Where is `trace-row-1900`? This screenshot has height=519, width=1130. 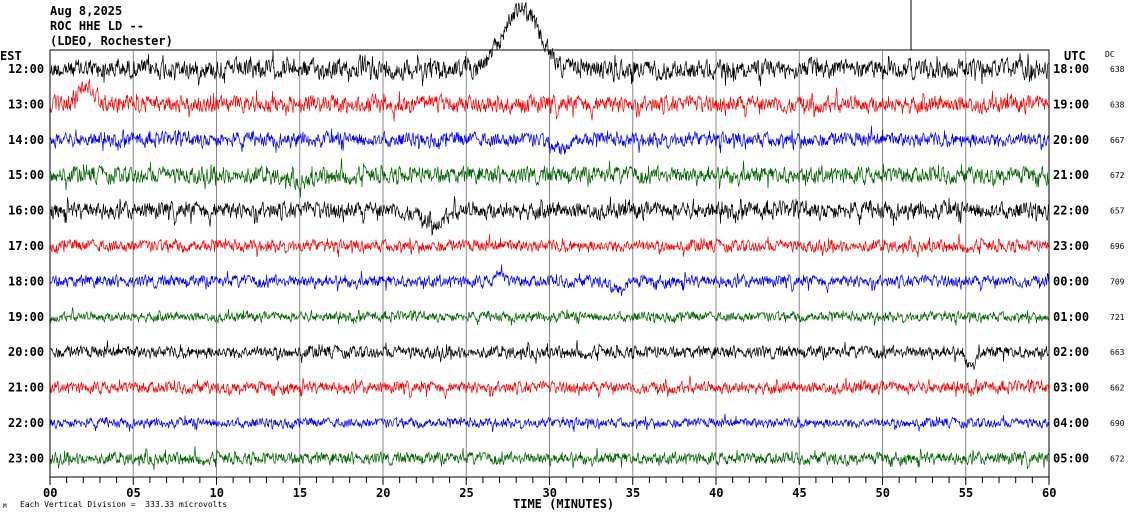
trace-row-1900 is located at coordinates (549, 316).